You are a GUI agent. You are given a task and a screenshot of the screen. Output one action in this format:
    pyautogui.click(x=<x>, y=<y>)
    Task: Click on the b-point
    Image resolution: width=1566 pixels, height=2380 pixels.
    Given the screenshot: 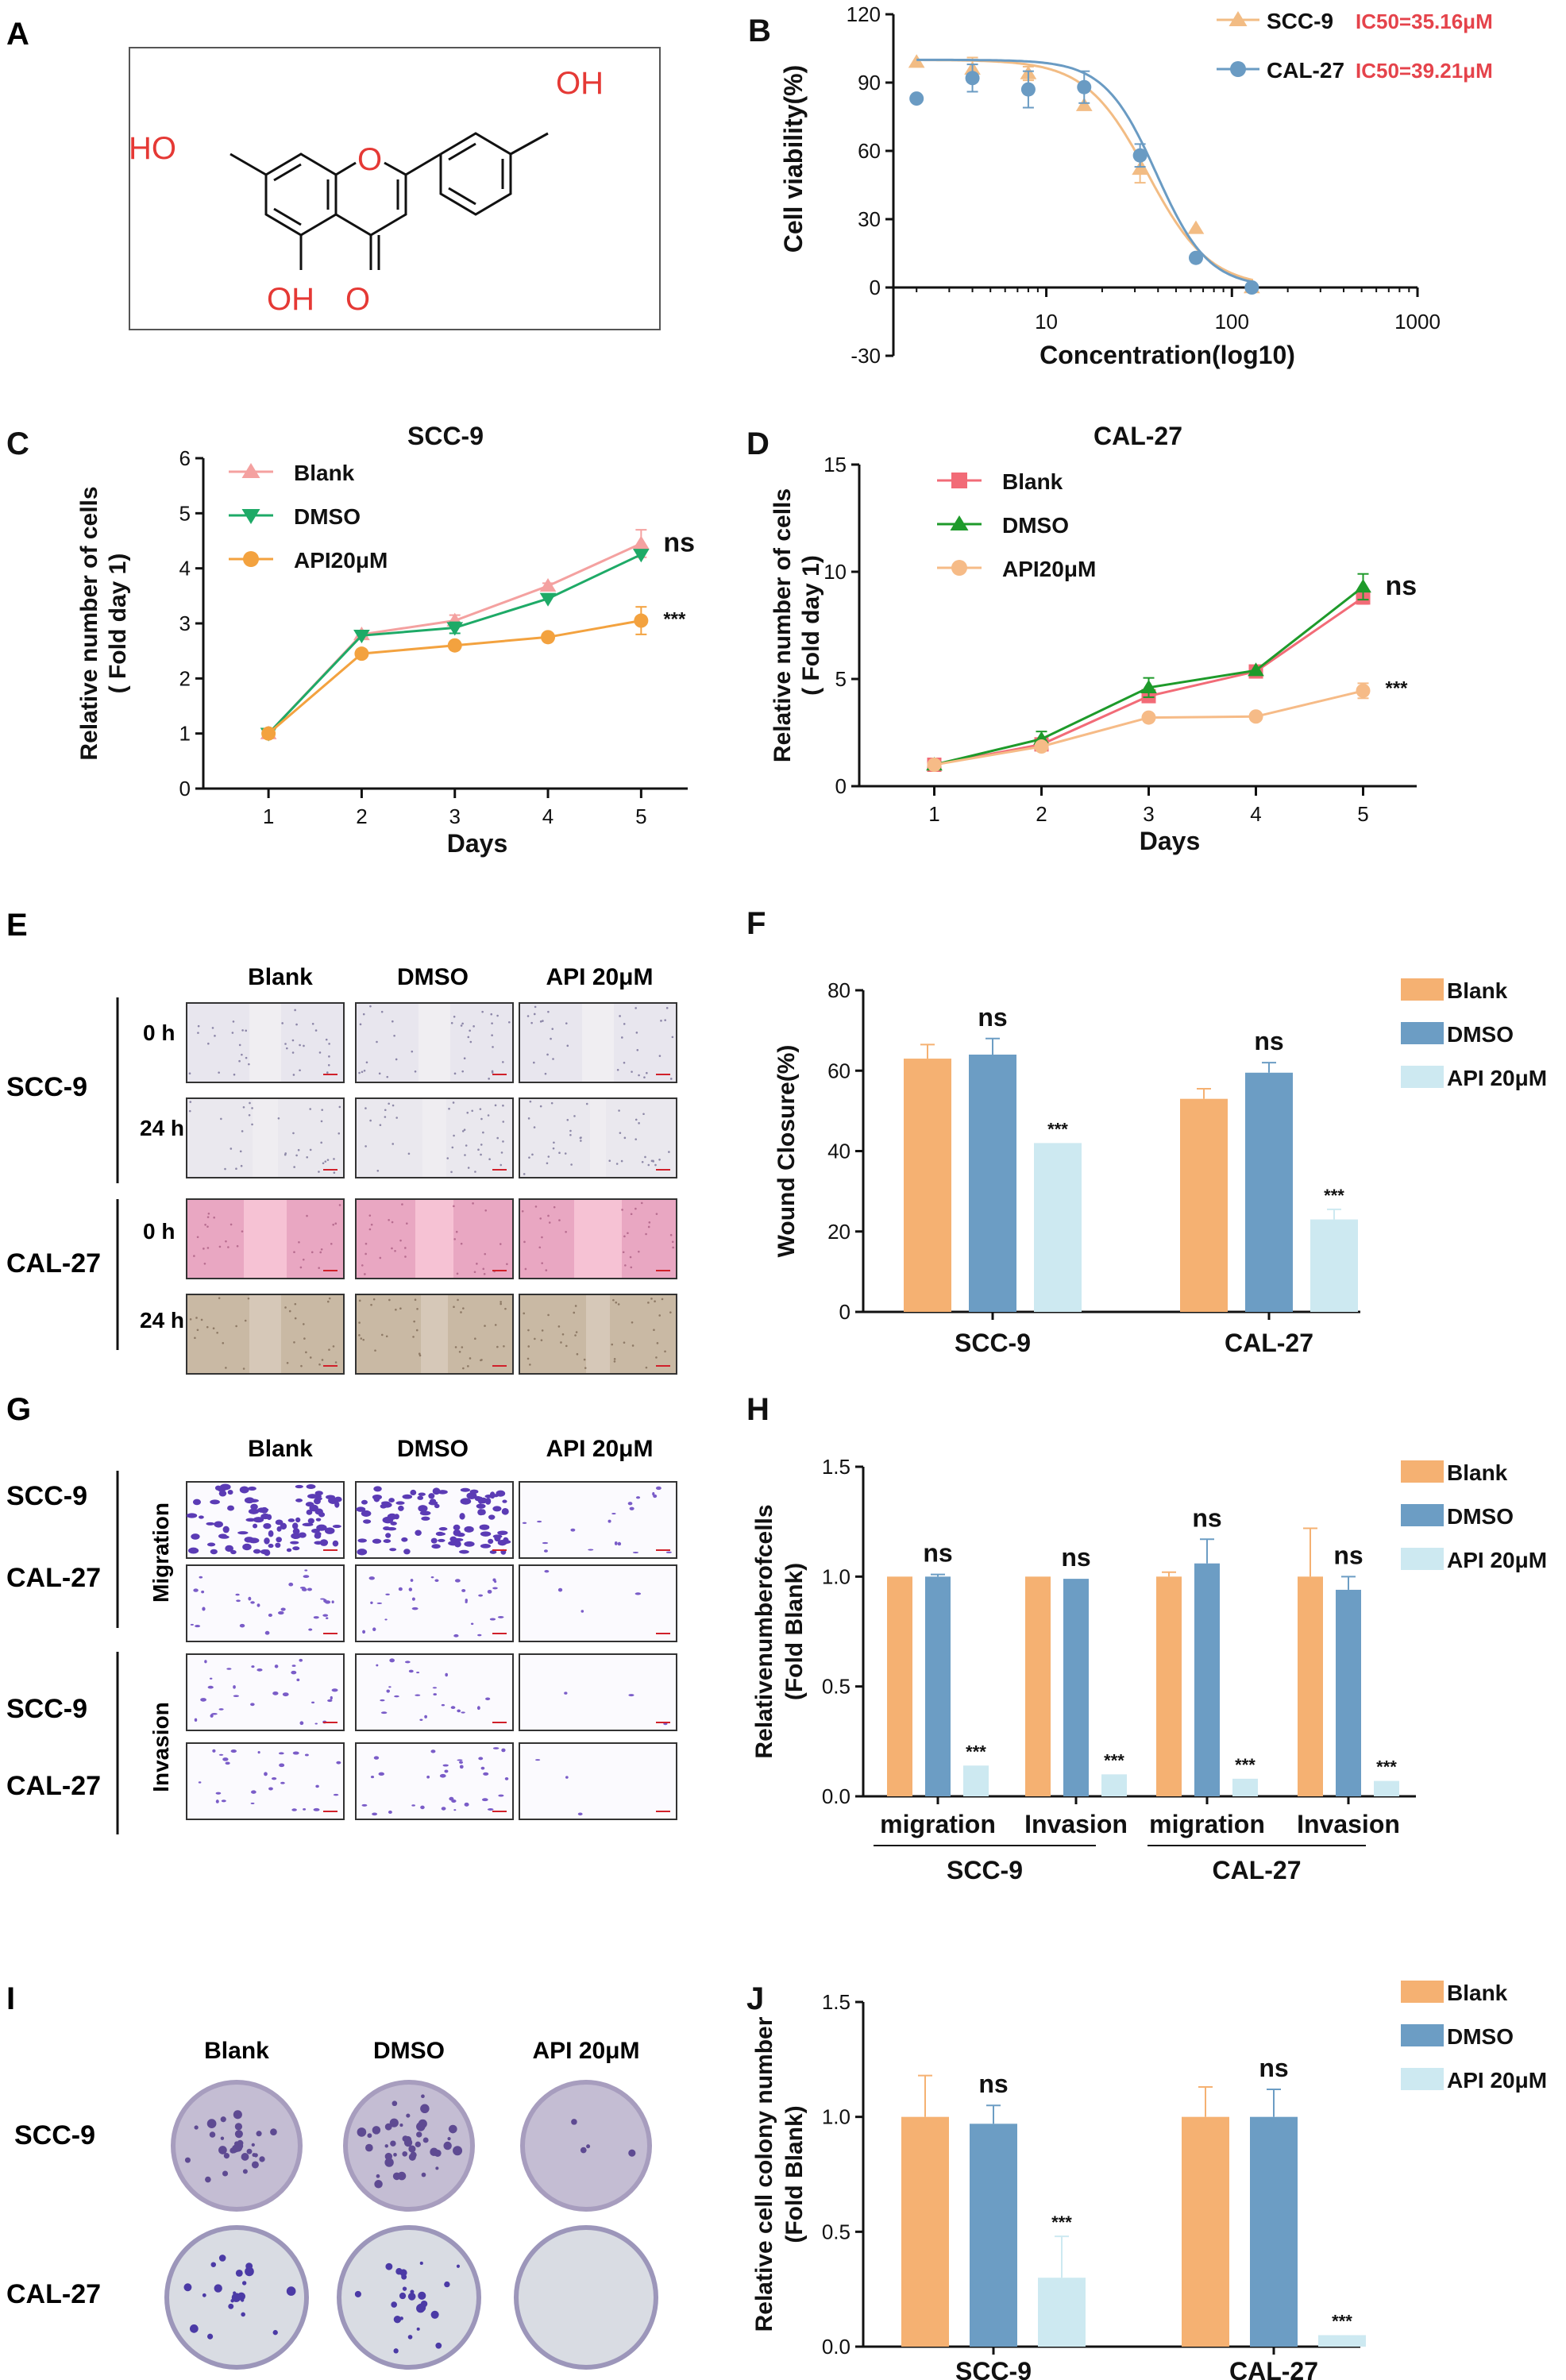 What is the action you would take?
    pyautogui.click(x=1084, y=104)
    